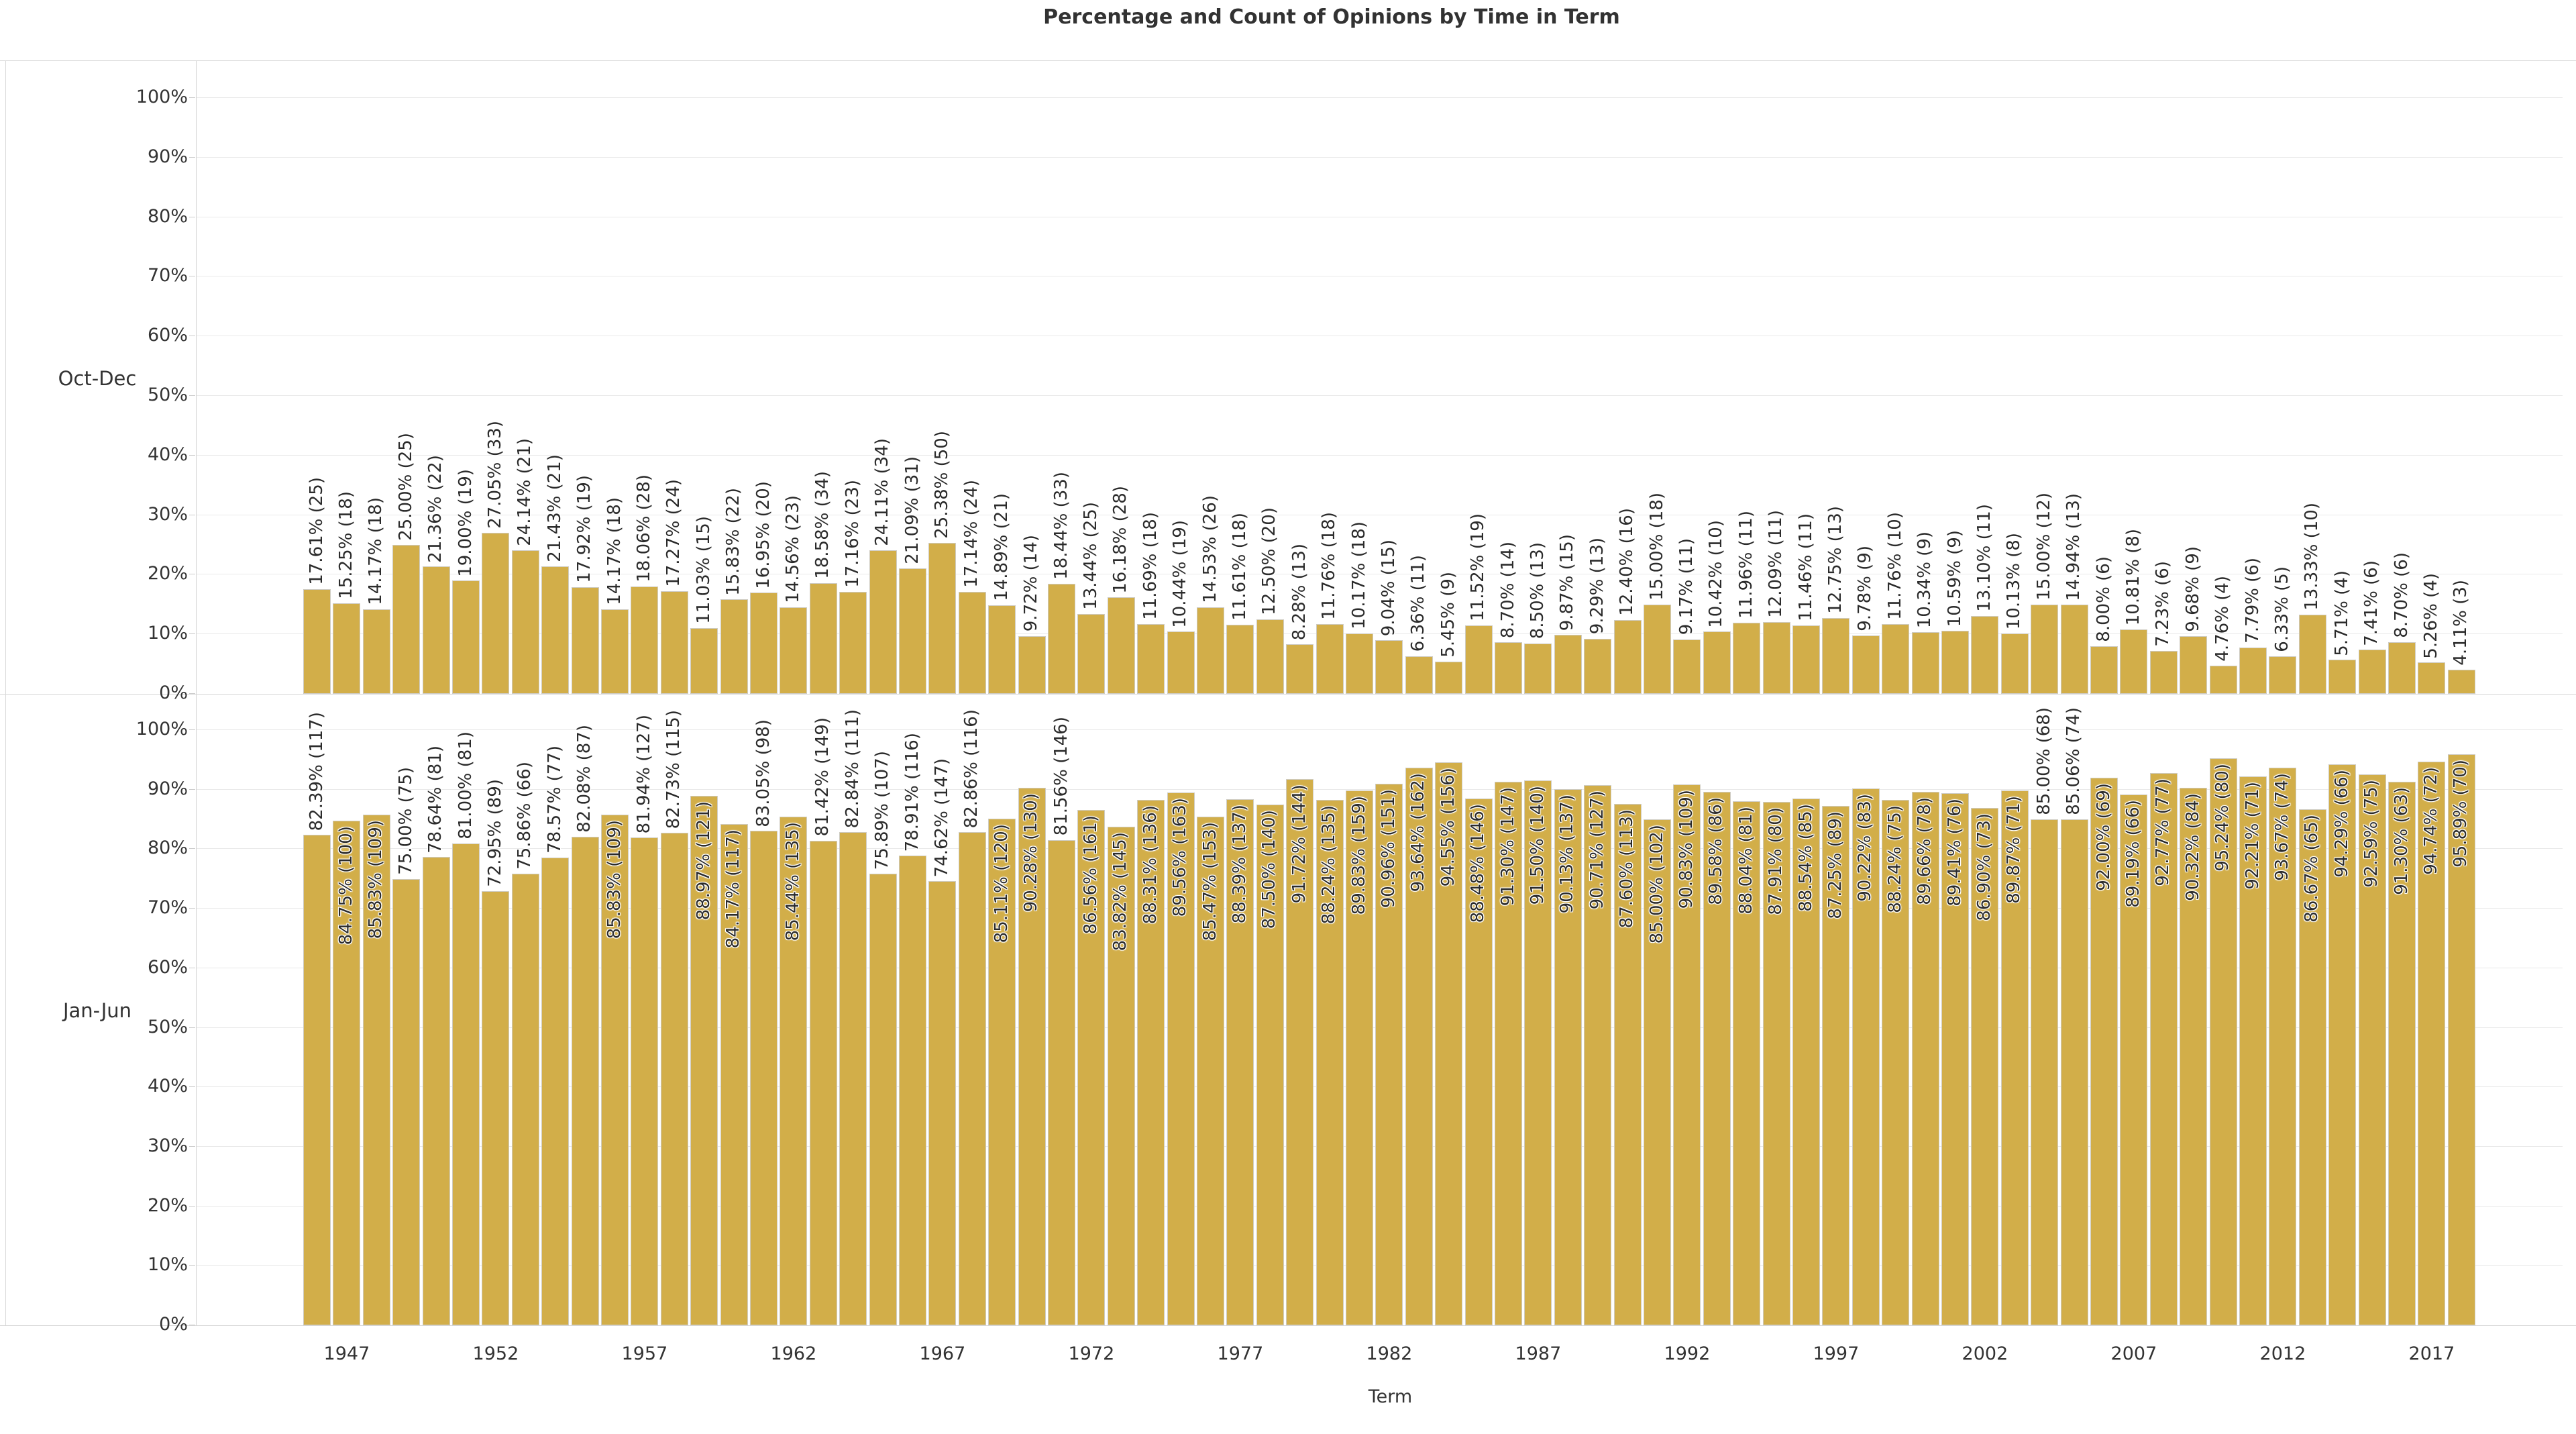  I want to click on bar-jan-jun-1967, so click(942, 1103).